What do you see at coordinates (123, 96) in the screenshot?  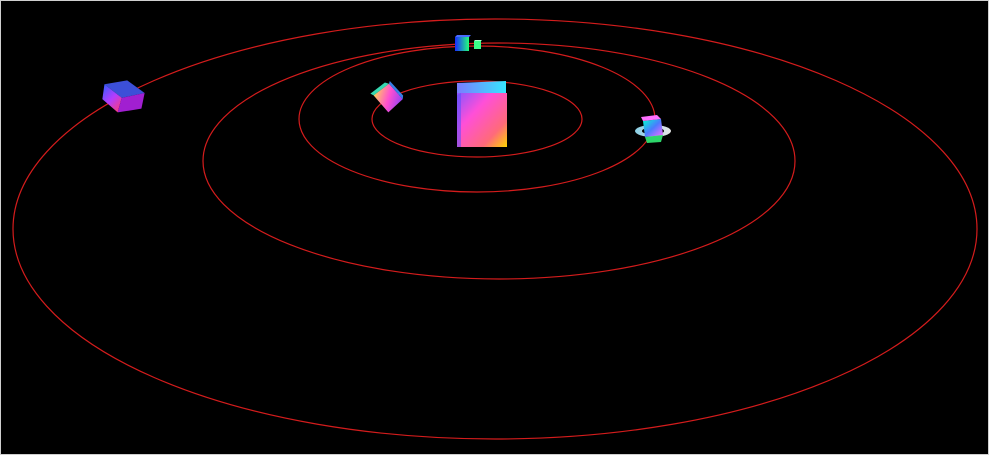 I see `outer-orbit-cube` at bounding box center [123, 96].